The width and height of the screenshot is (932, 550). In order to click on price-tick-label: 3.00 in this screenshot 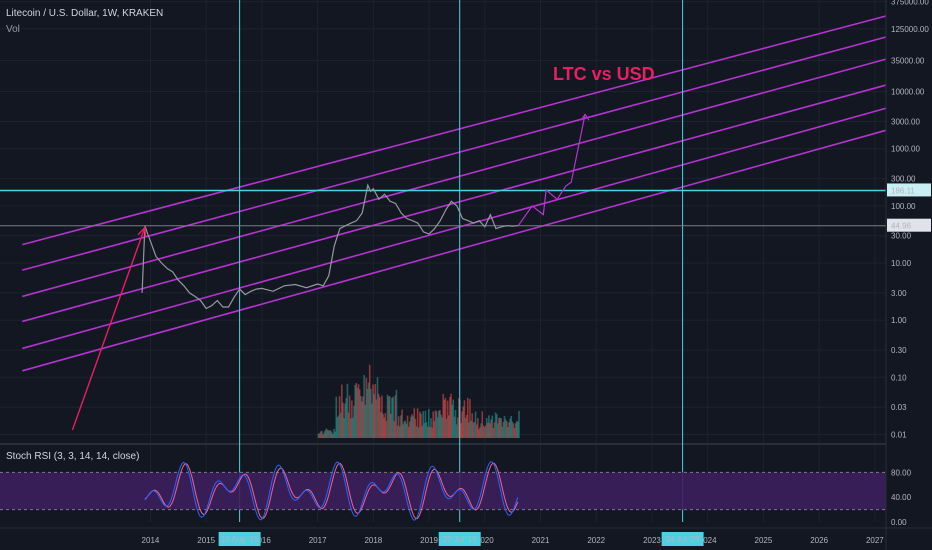, I will do `click(899, 293)`.